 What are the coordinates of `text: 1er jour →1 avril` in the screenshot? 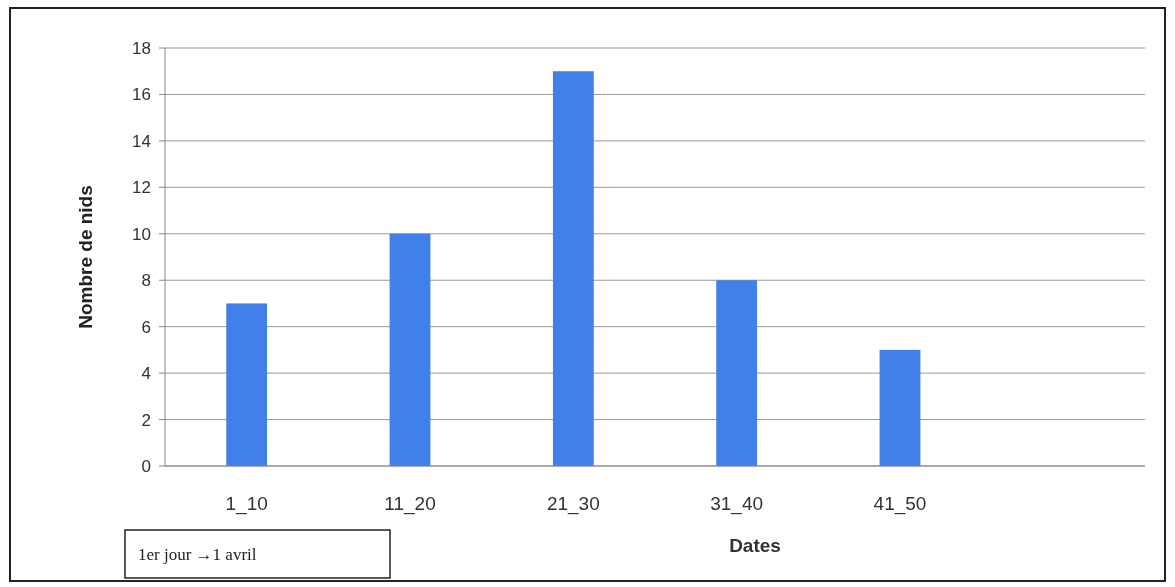 It's located at (197, 554).